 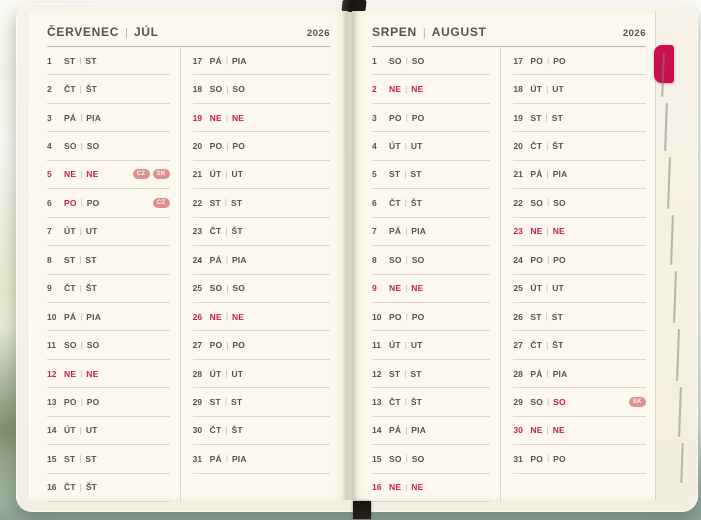 I want to click on day-number: 12, so click(x=377, y=373).